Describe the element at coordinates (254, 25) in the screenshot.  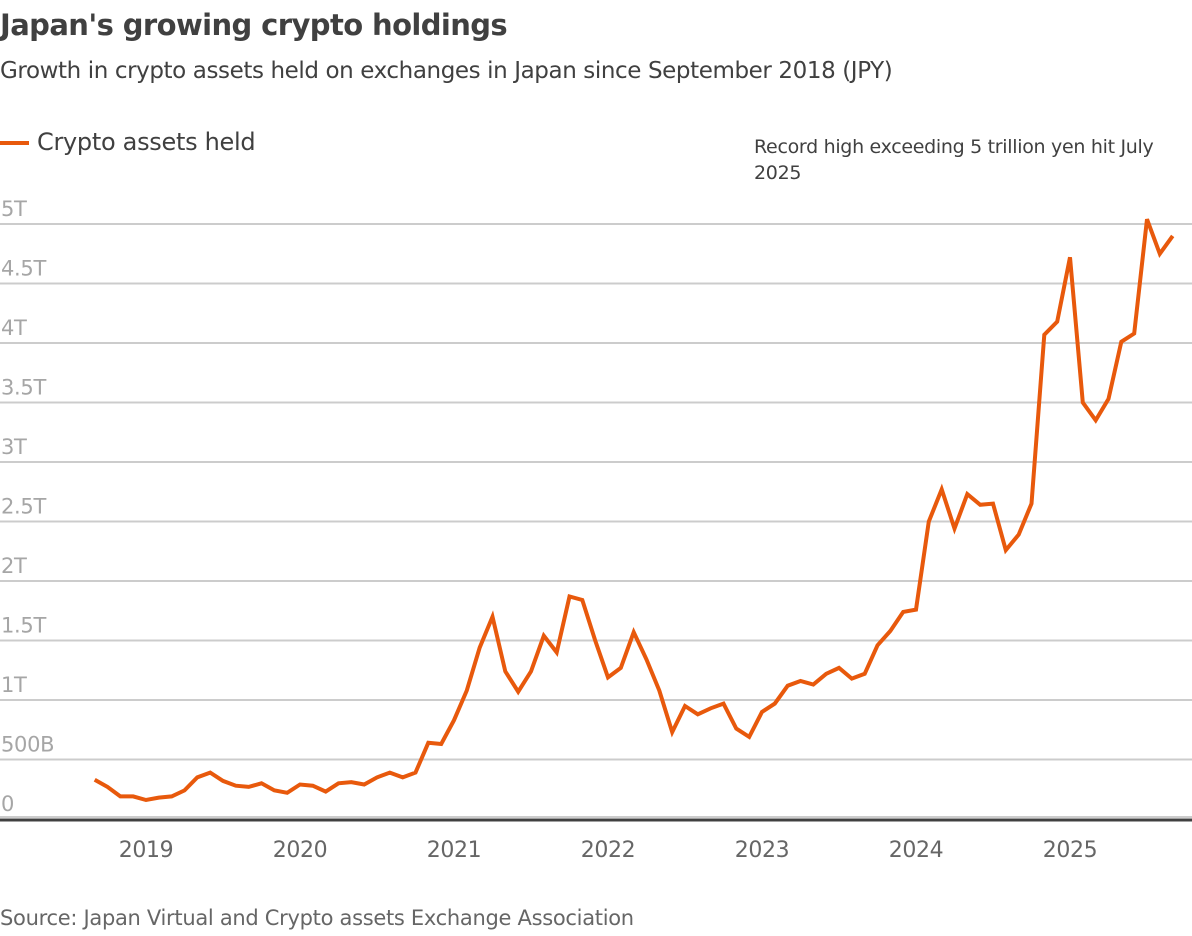
I see `chart-title: Japan's growing crypto holdings` at that location.